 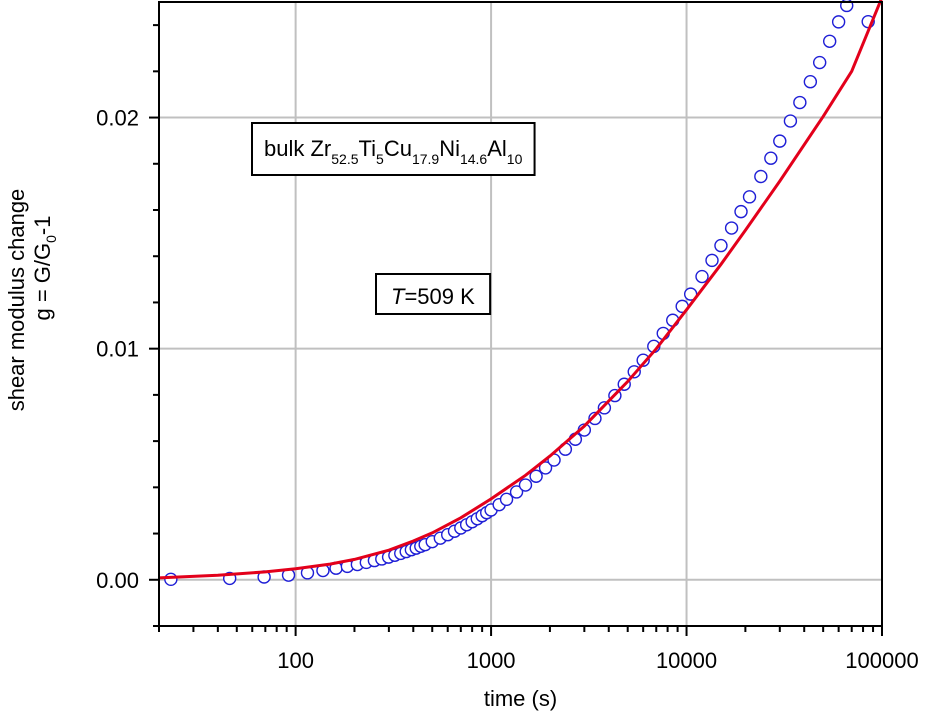 What do you see at coordinates (398, 148) in the screenshot?
I see `composition-element: Cu` at bounding box center [398, 148].